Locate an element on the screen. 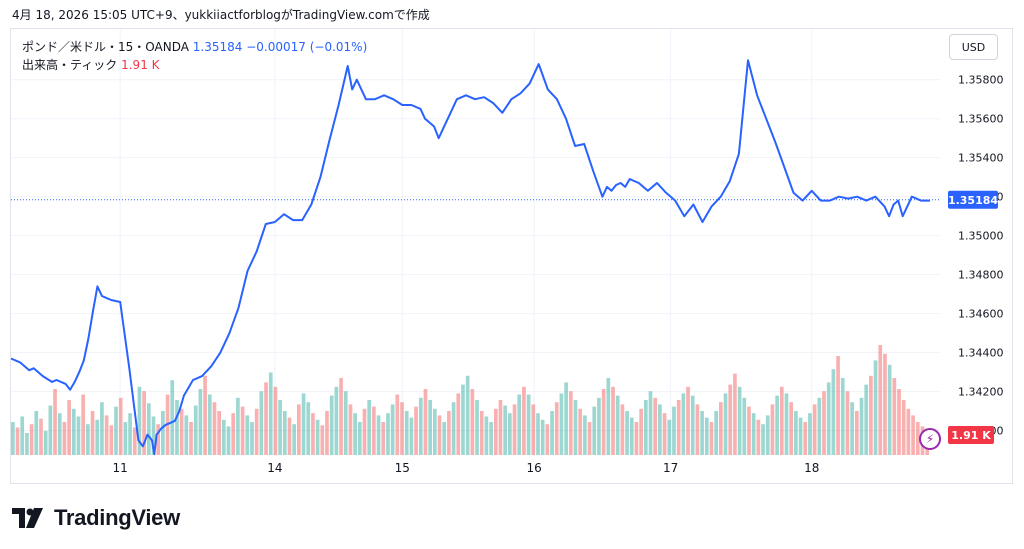 Image resolution: width=1024 pixels, height=549 pixels. x-tick-label: 15 is located at coordinates (402, 468).